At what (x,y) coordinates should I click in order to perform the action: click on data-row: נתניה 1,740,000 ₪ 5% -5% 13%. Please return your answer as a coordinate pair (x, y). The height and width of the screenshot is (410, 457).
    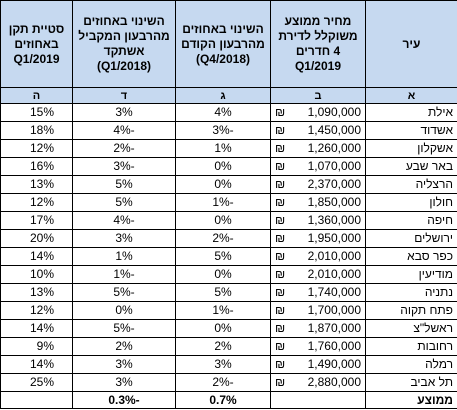
    Looking at the image, I should click on (228, 292).